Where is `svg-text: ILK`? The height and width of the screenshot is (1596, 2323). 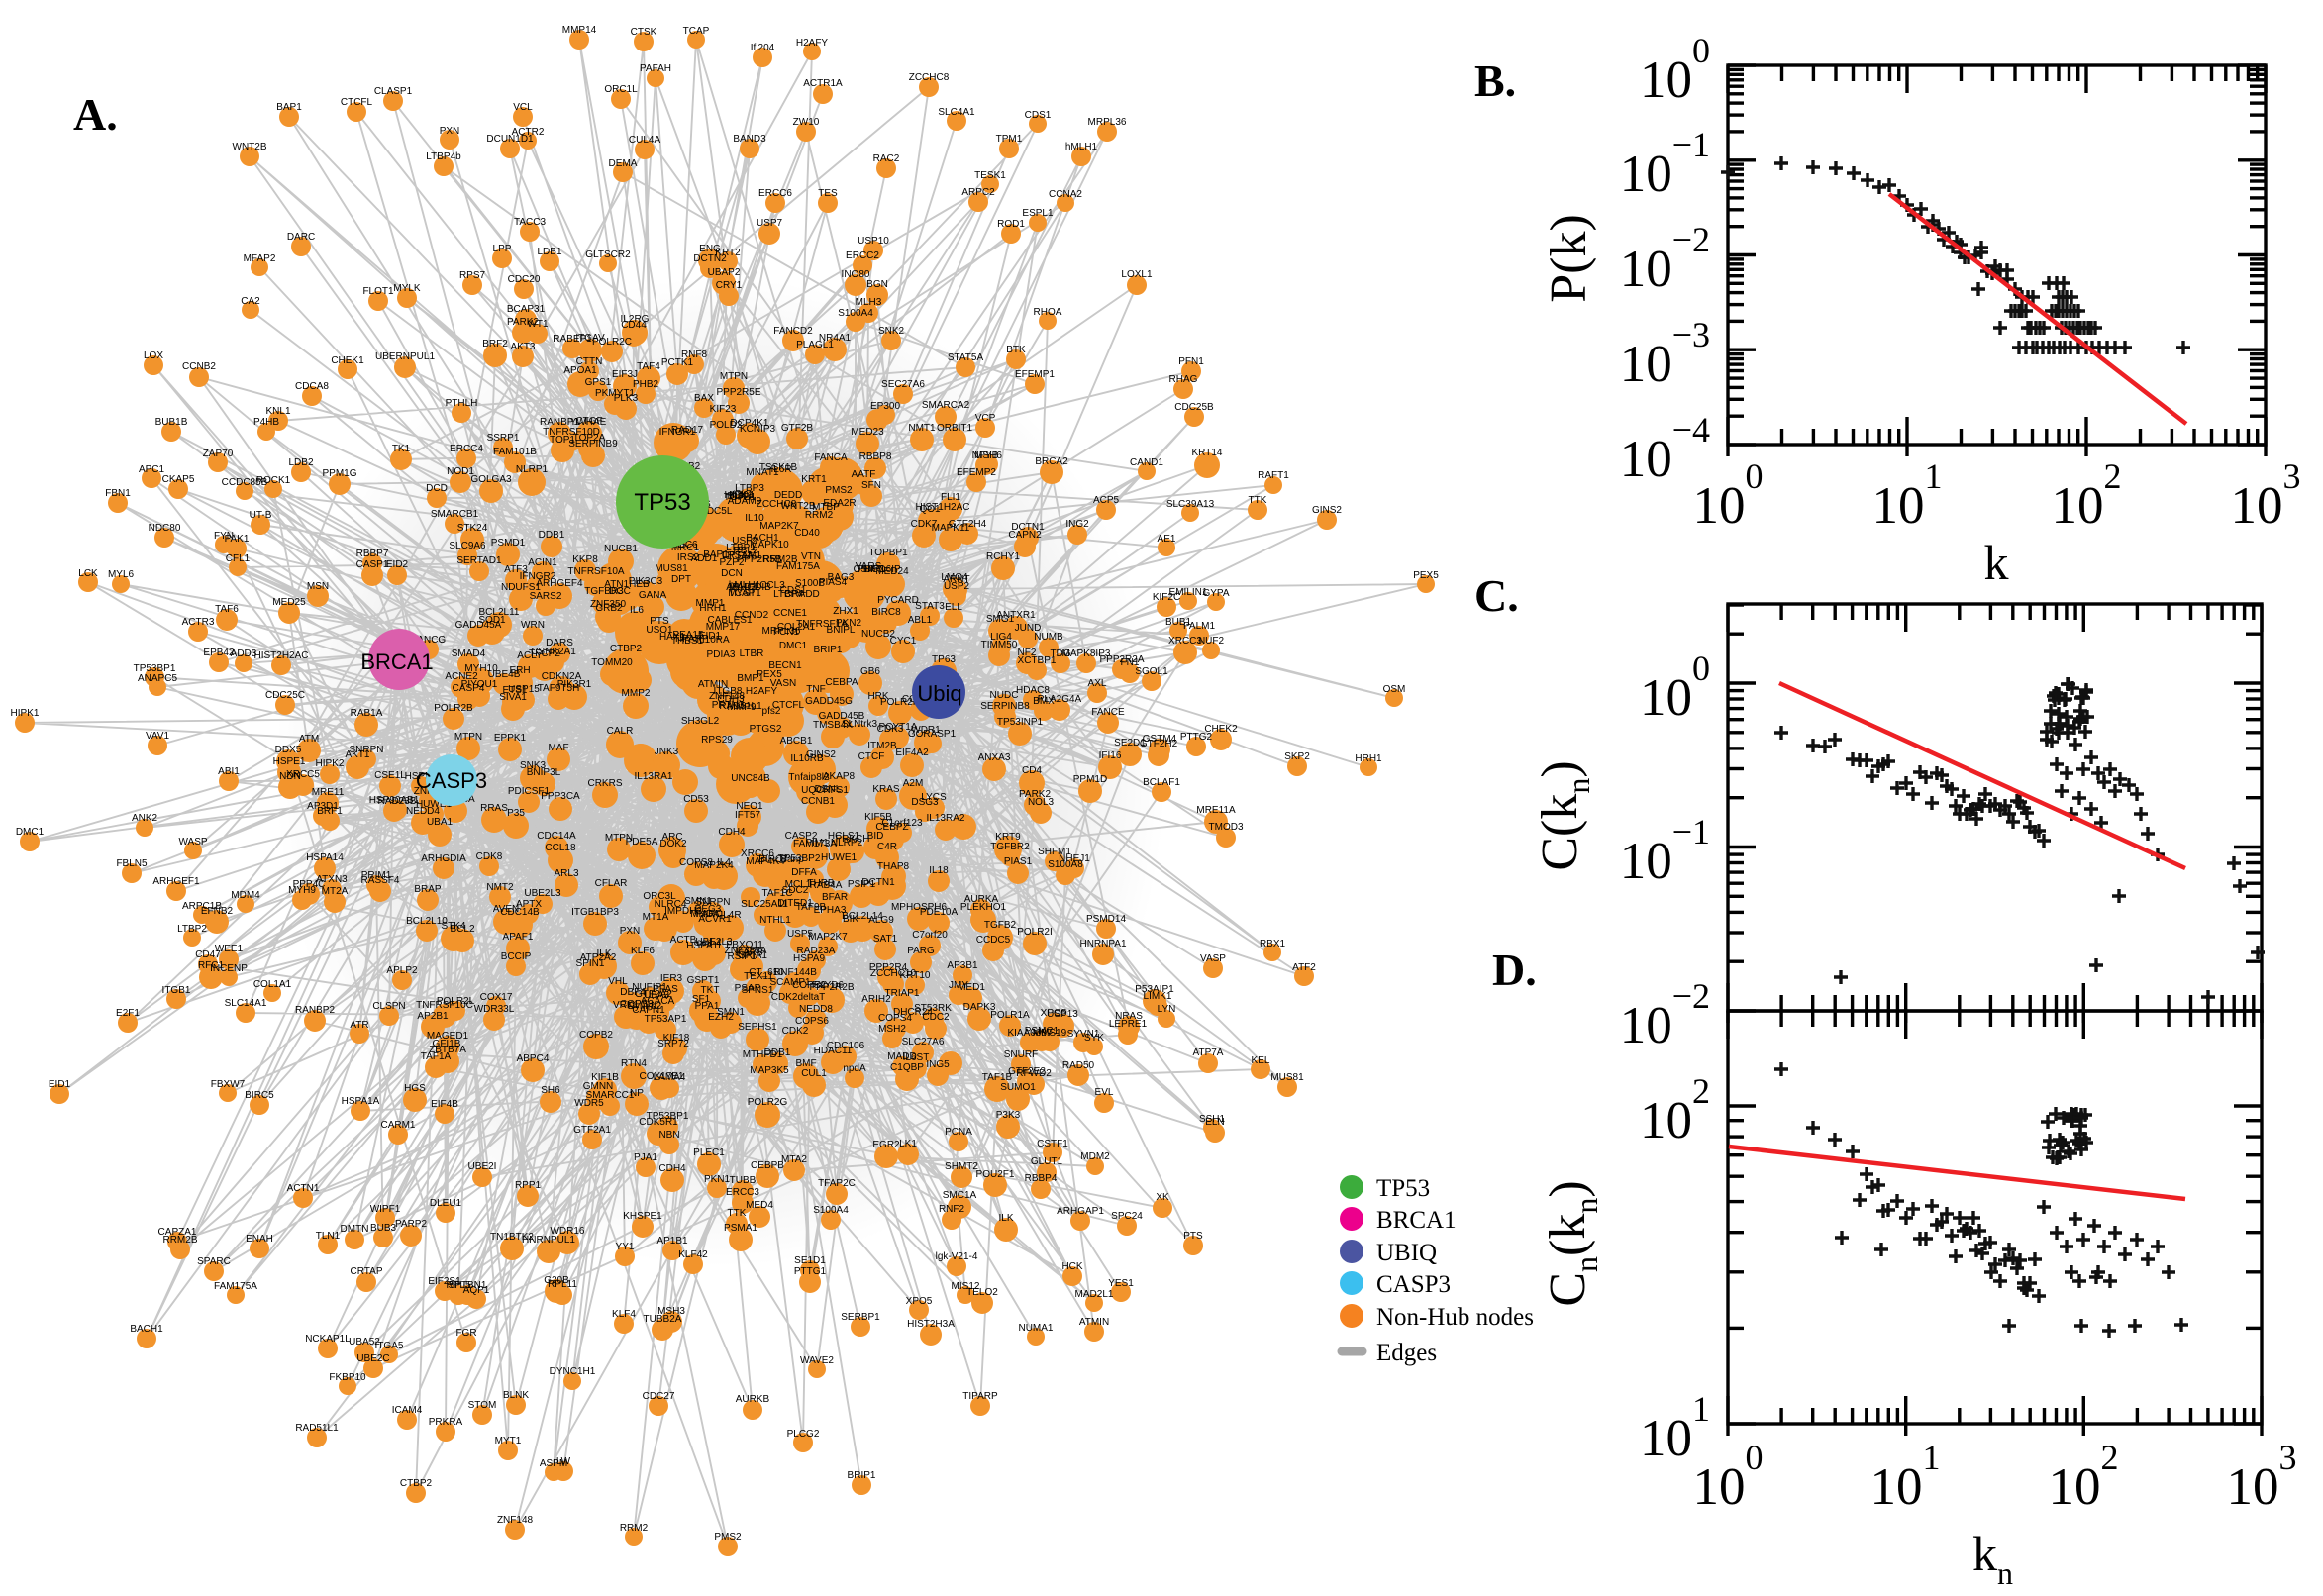
svg-text: ILK is located at coordinates (1005, 1218).